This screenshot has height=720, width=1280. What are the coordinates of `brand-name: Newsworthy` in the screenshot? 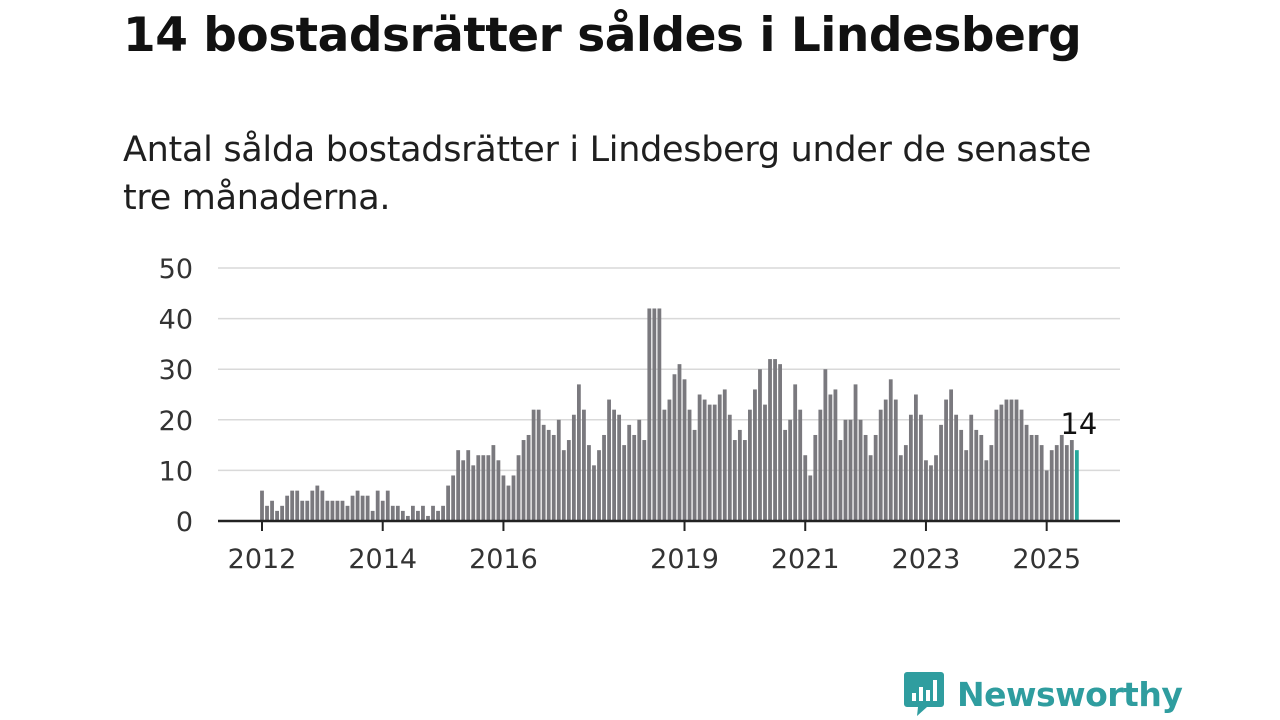 It's located at (1070, 694).